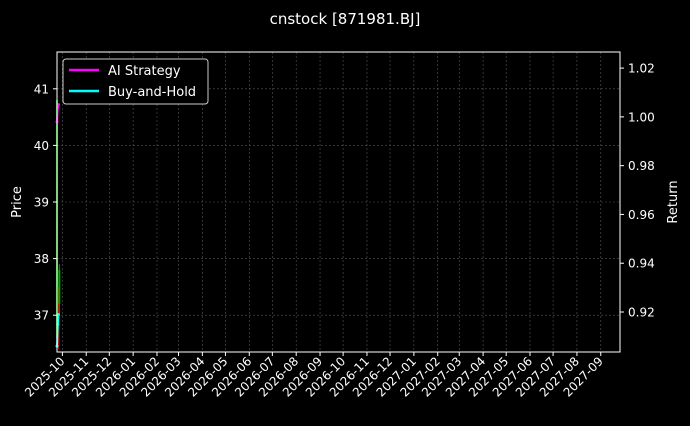 Image resolution: width=690 pixels, height=426 pixels. Describe the element at coordinates (637, 191) in the screenshot. I see `y-axis-right: 0.92 0.94 0.96 0.98 1.00 1.02` at that location.